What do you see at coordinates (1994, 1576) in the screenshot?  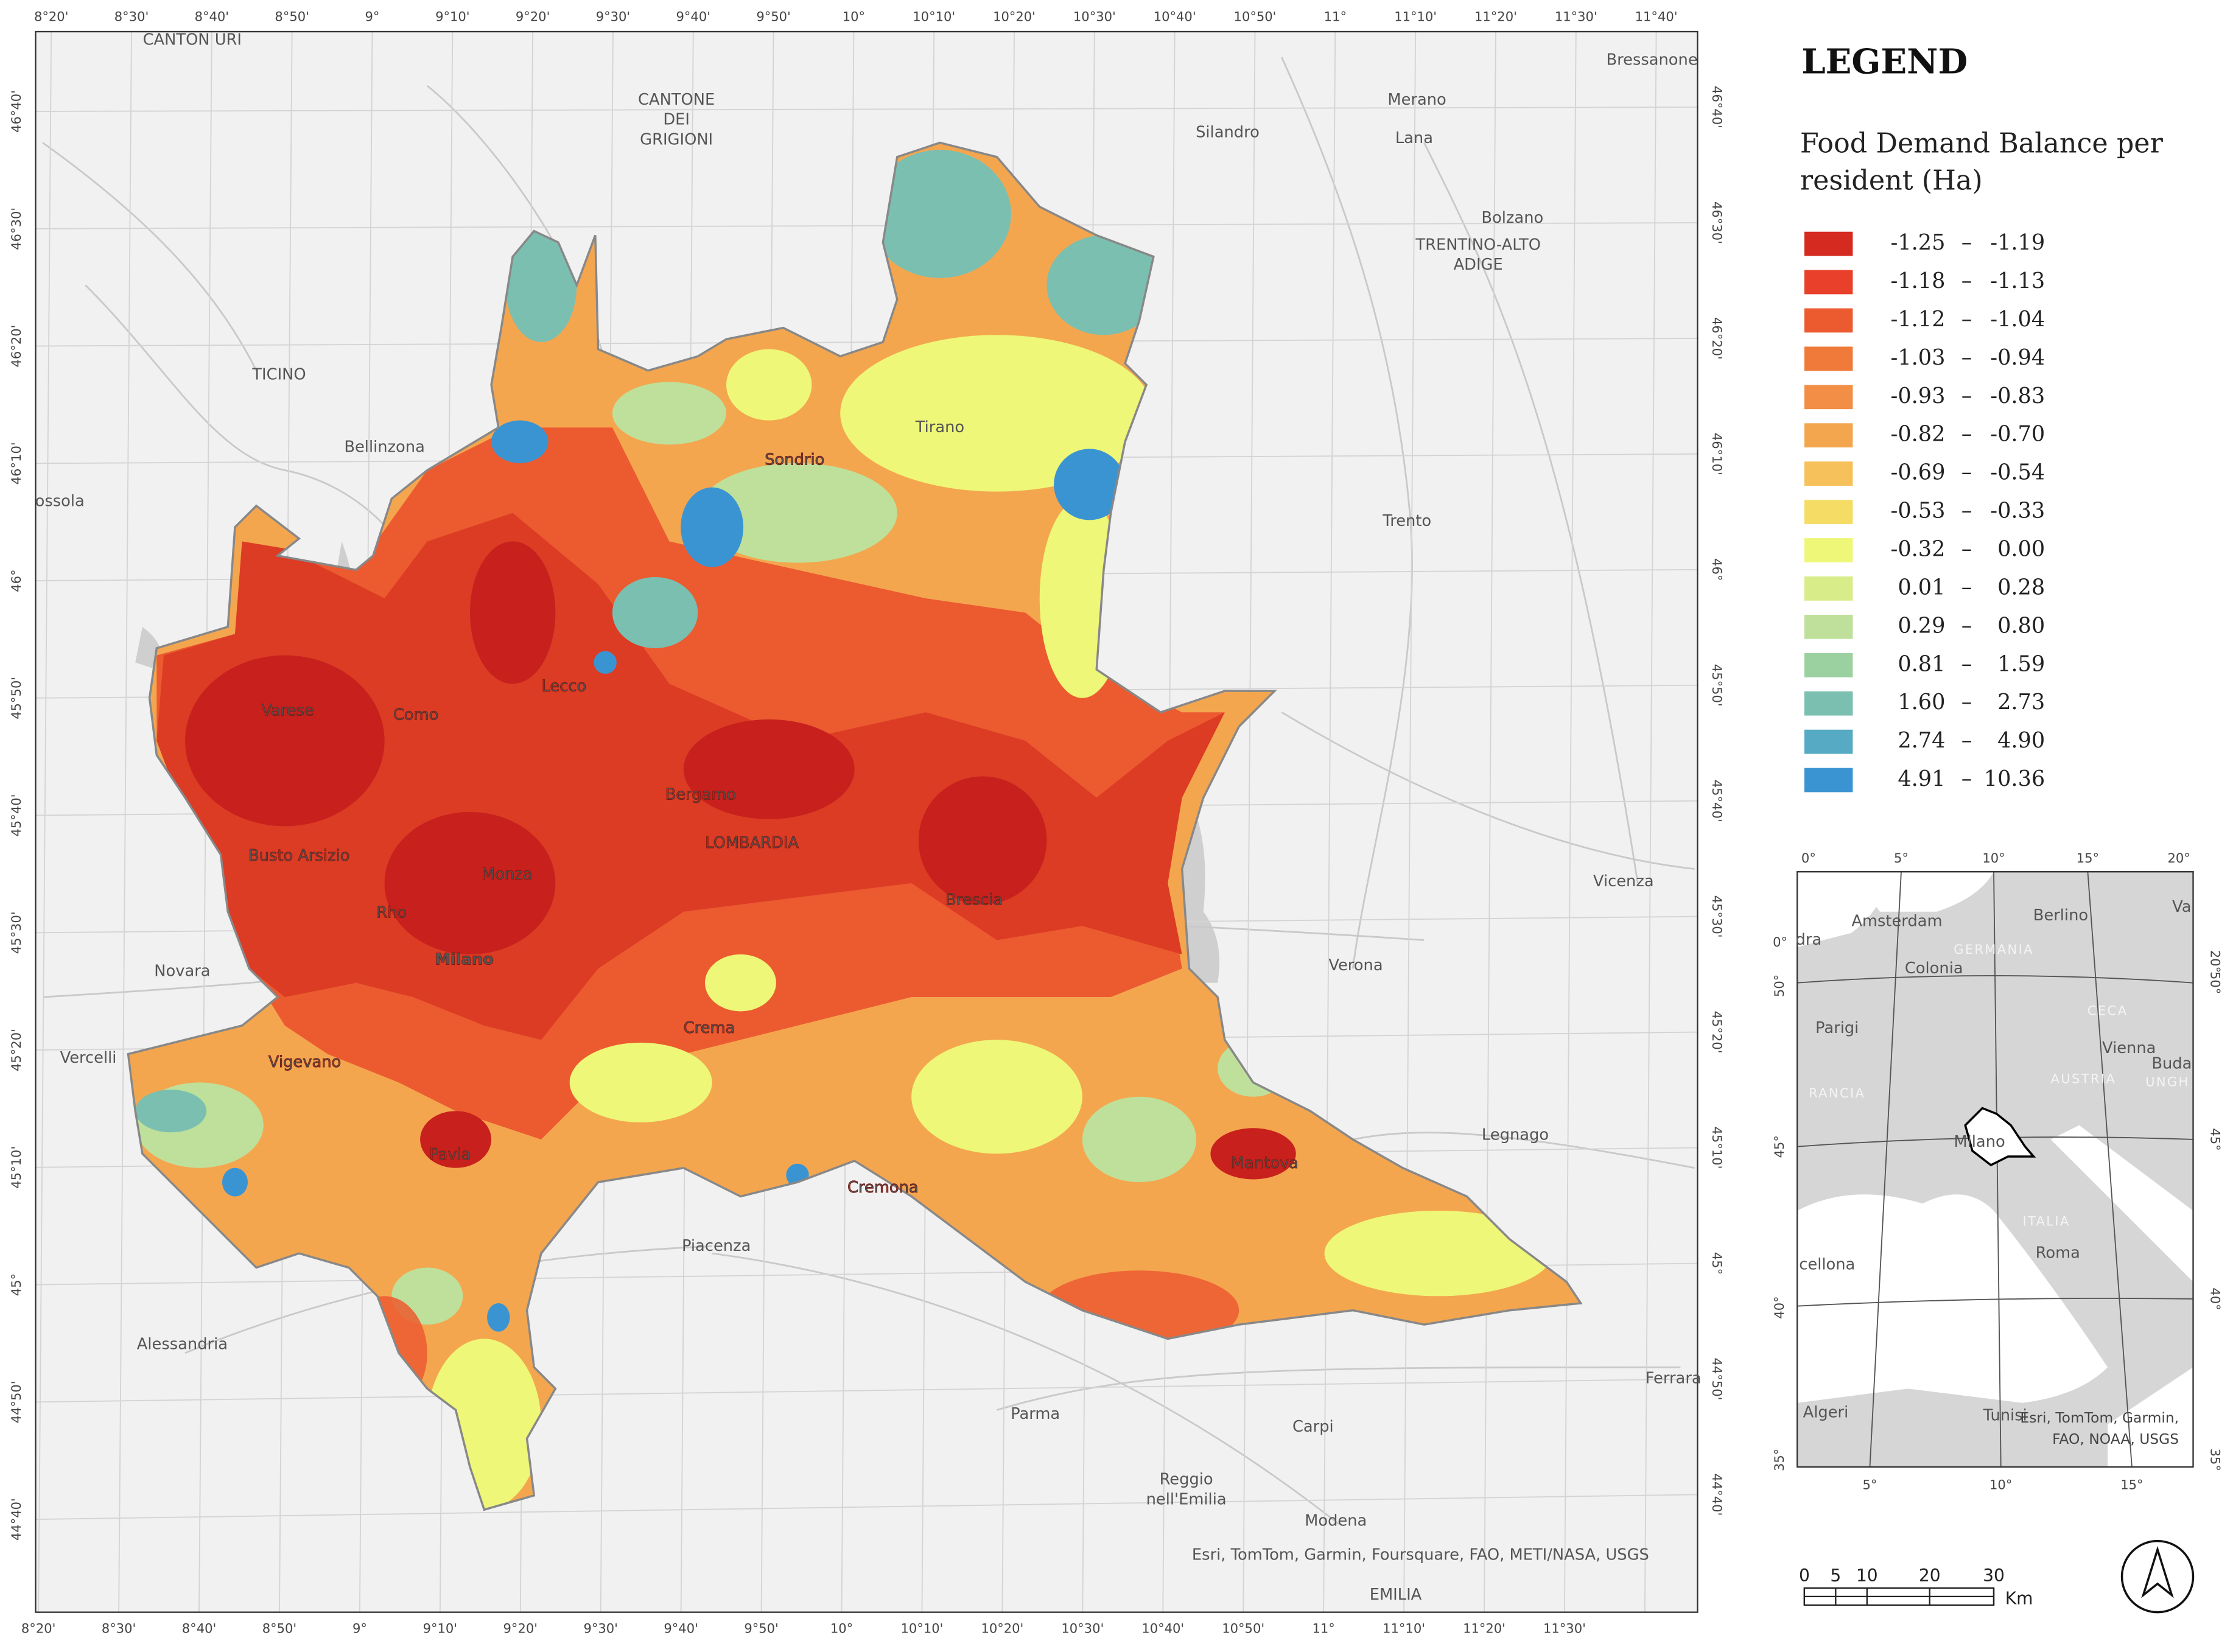 I see `scale-label: 30` at bounding box center [1994, 1576].